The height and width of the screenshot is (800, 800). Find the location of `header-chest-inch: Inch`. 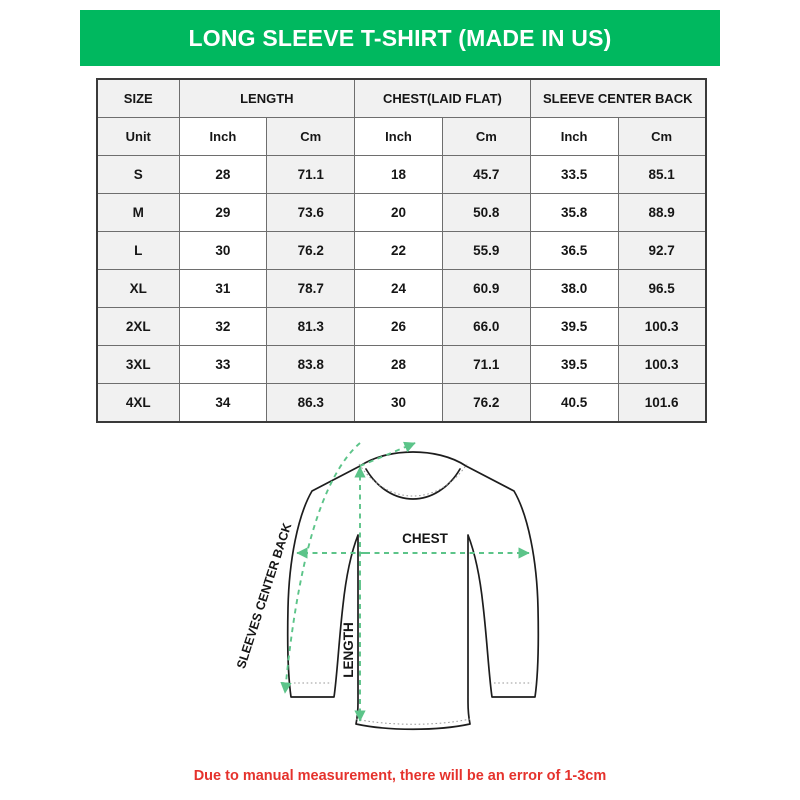

header-chest-inch: Inch is located at coordinates (398, 136).